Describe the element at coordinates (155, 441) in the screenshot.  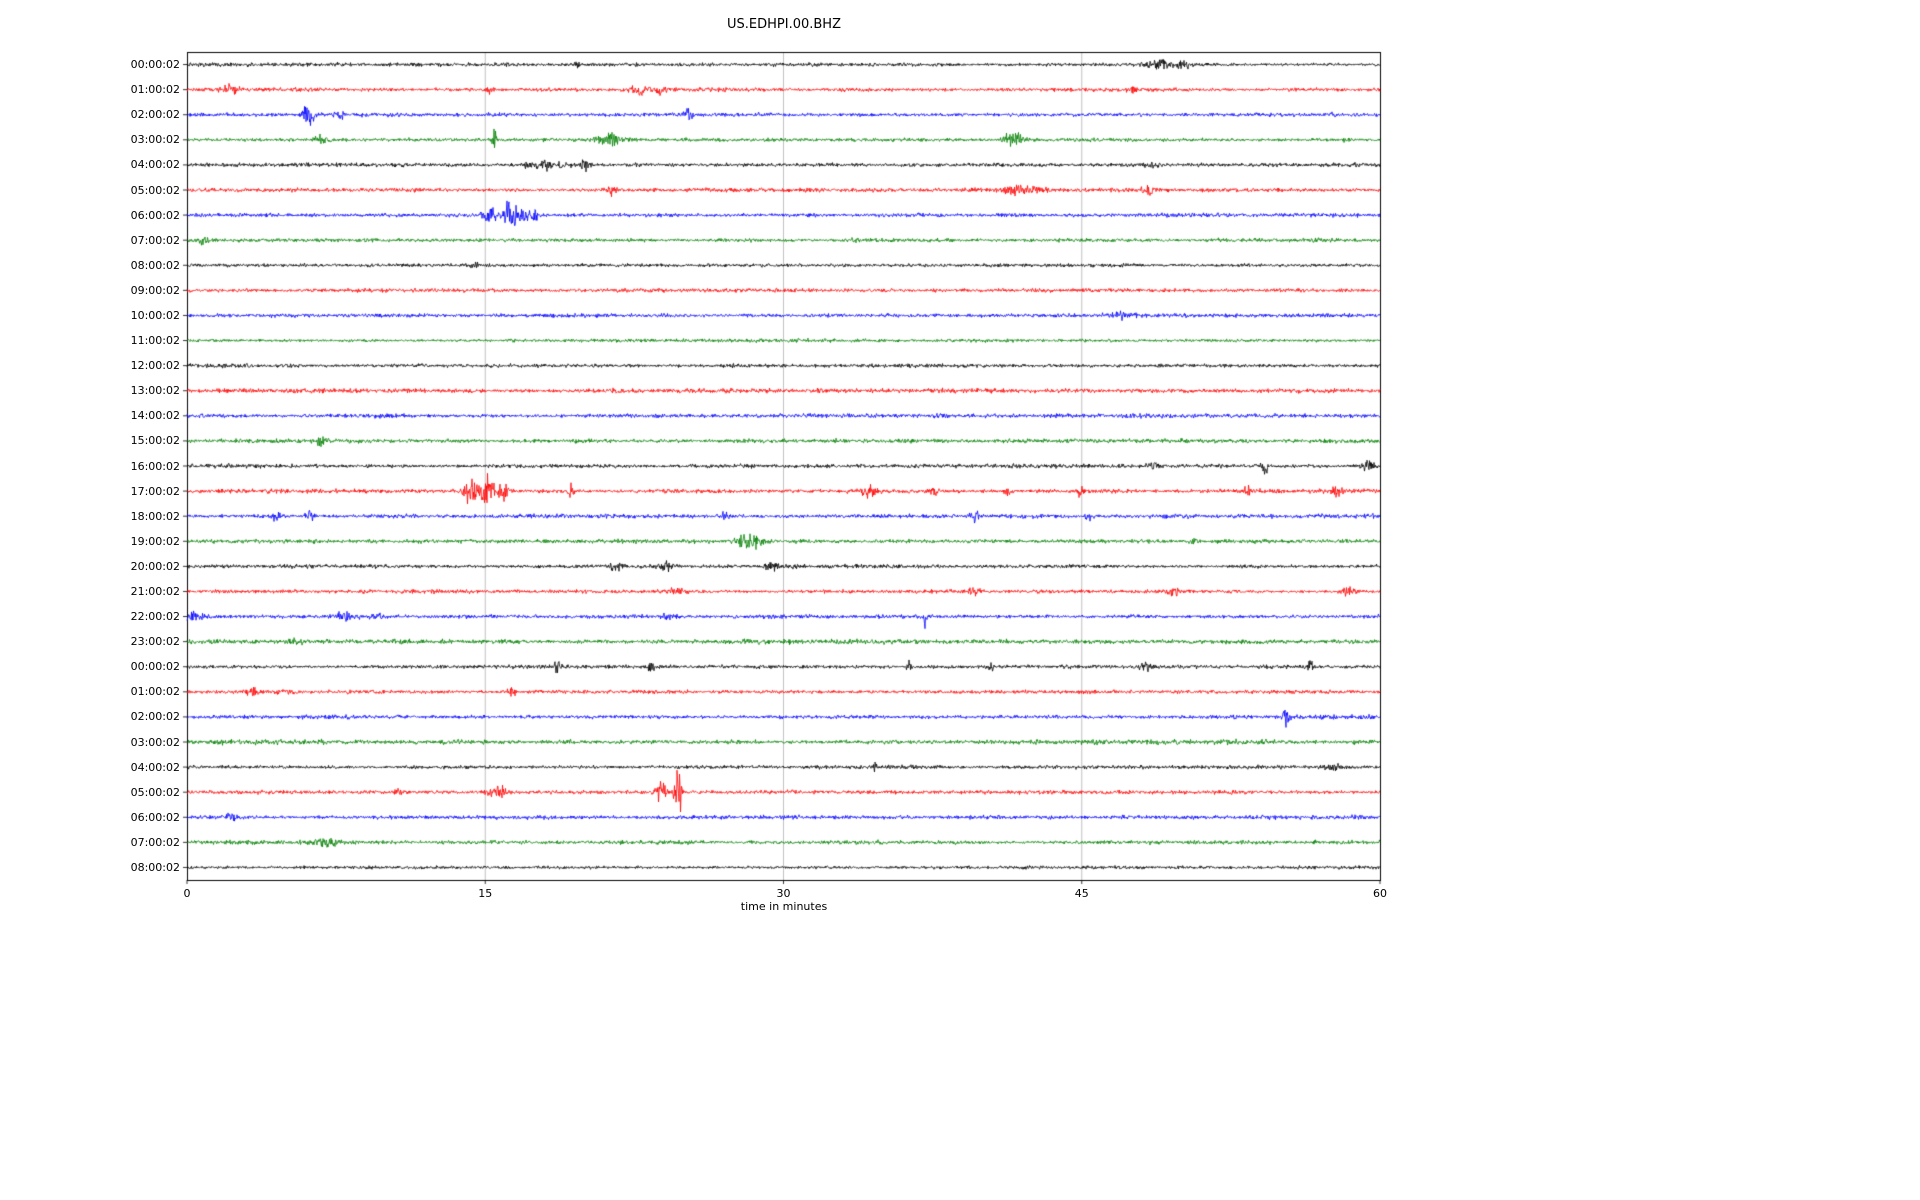
I see `y-axis-label: 15:00:02` at that location.